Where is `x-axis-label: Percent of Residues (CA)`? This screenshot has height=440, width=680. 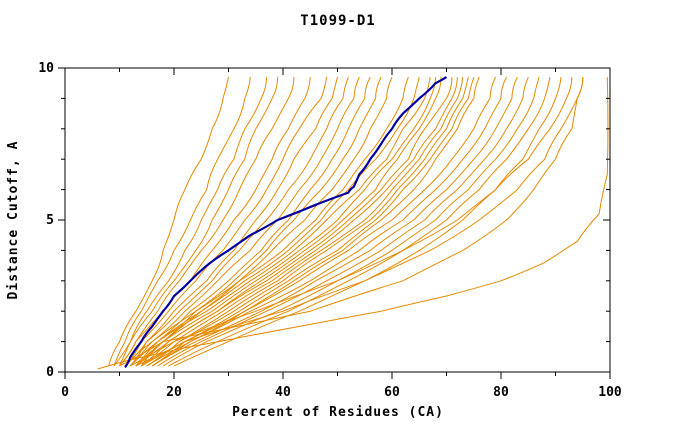
x-axis-label: Percent of Residues (CA) is located at coordinates (338, 412).